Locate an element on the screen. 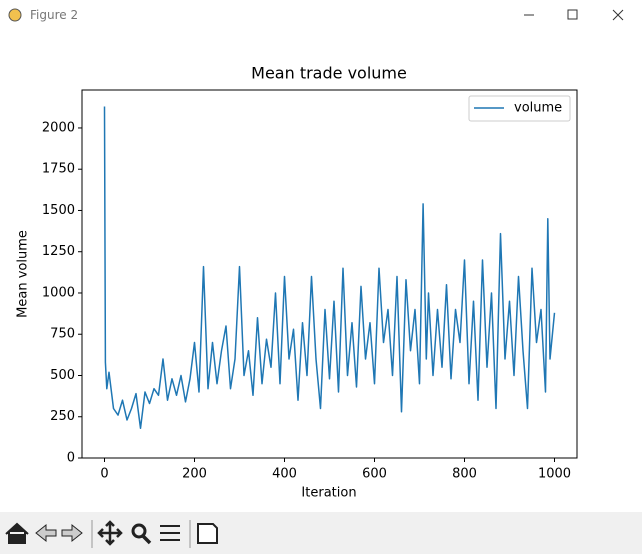 This screenshot has height=554, width=642. x-tick-label: 400 is located at coordinates (284, 474).